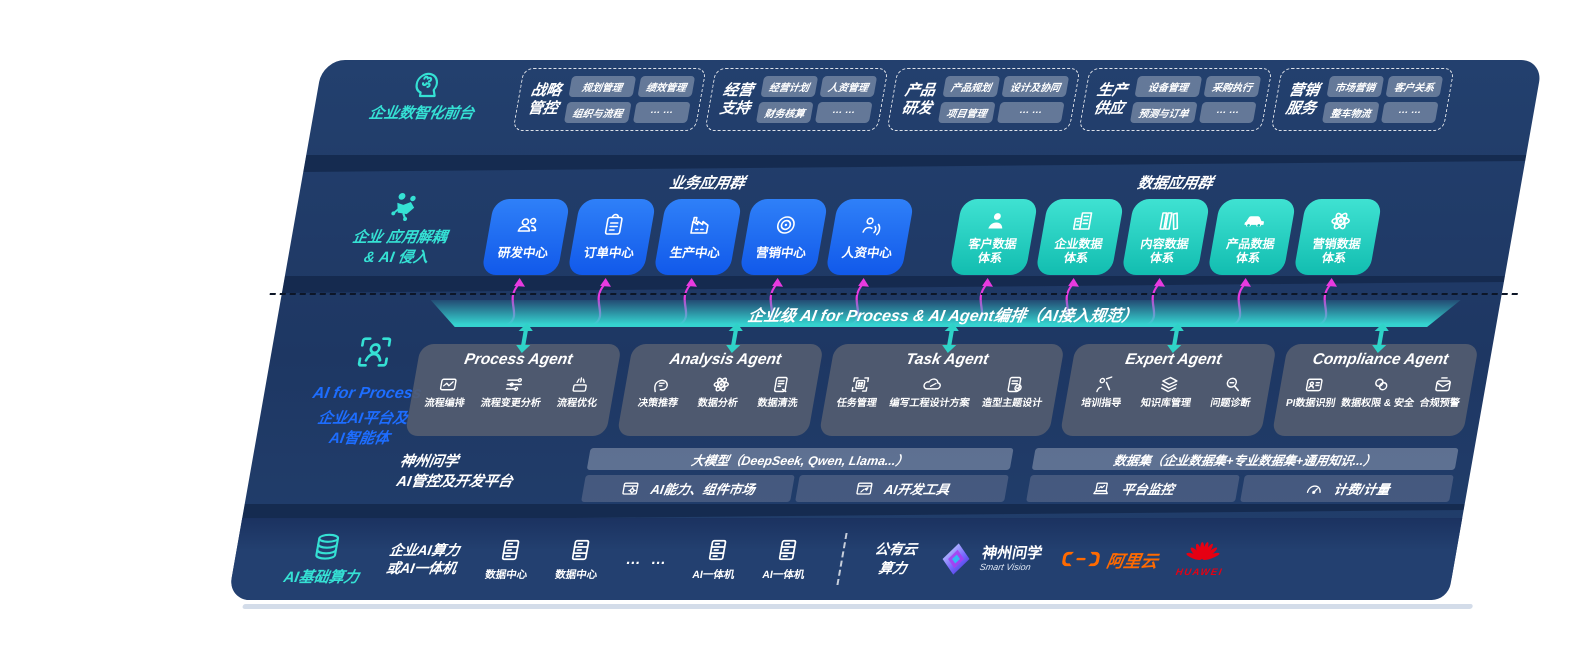 Image resolution: width=1572 pixels, height=647 pixels. What do you see at coordinates (613, 224) in the screenshot?
I see `clipboard-icon` at bounding box center [613, 224].